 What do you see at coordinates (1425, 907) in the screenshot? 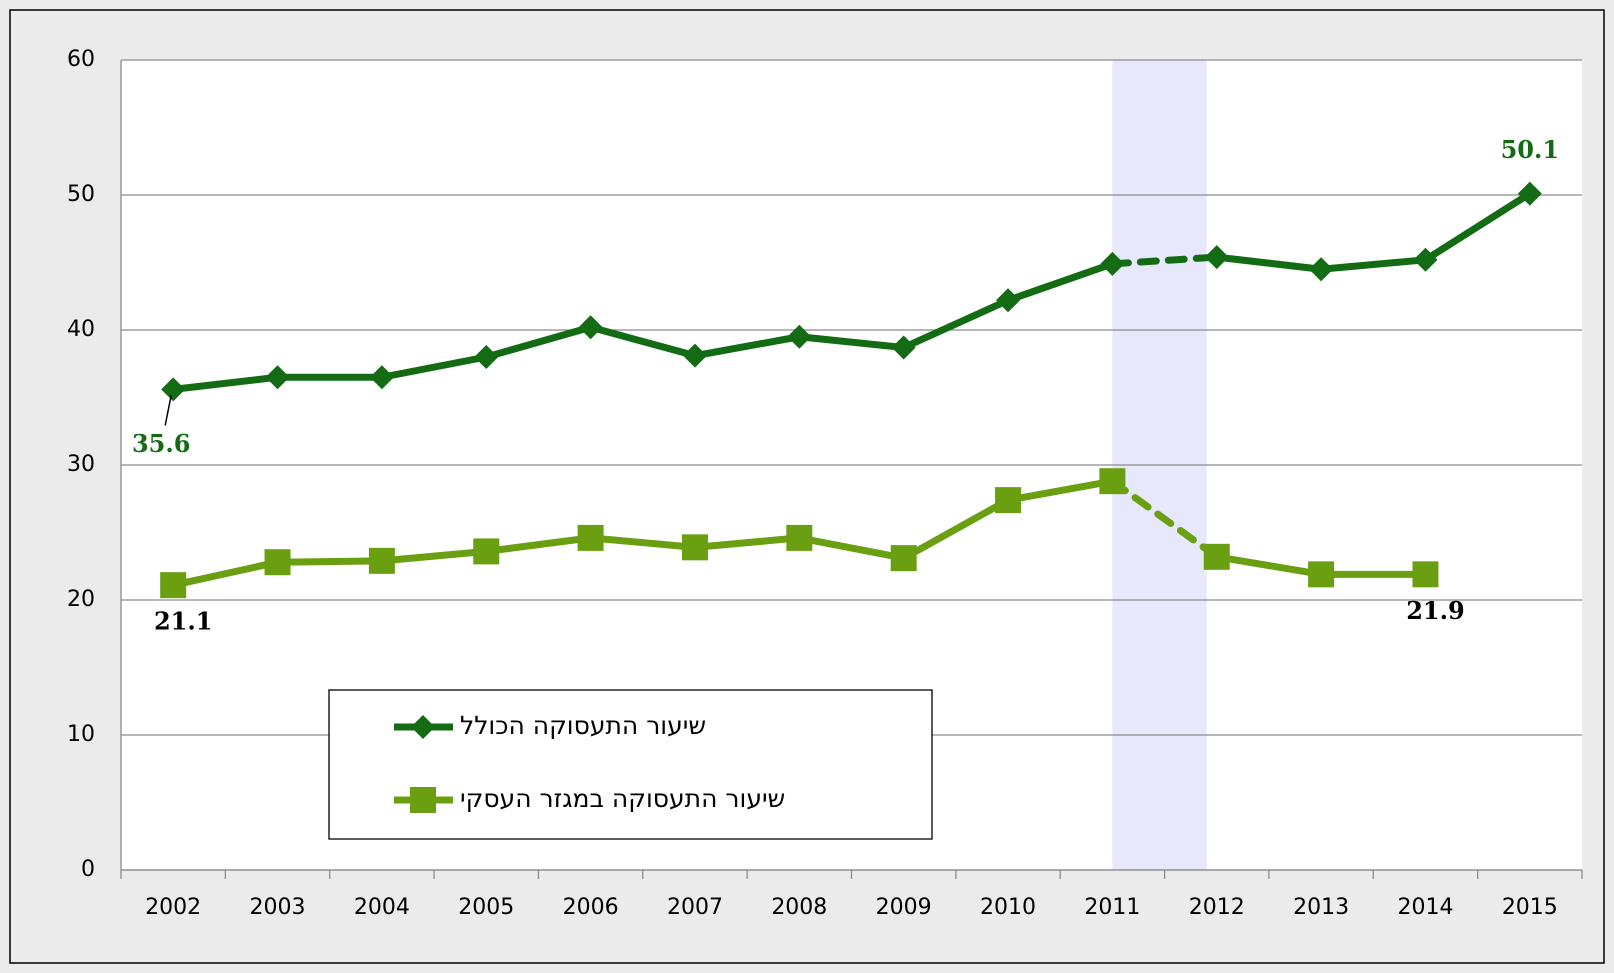
I see `x-tick-label: 2014` at bounding box center [1425, 907].